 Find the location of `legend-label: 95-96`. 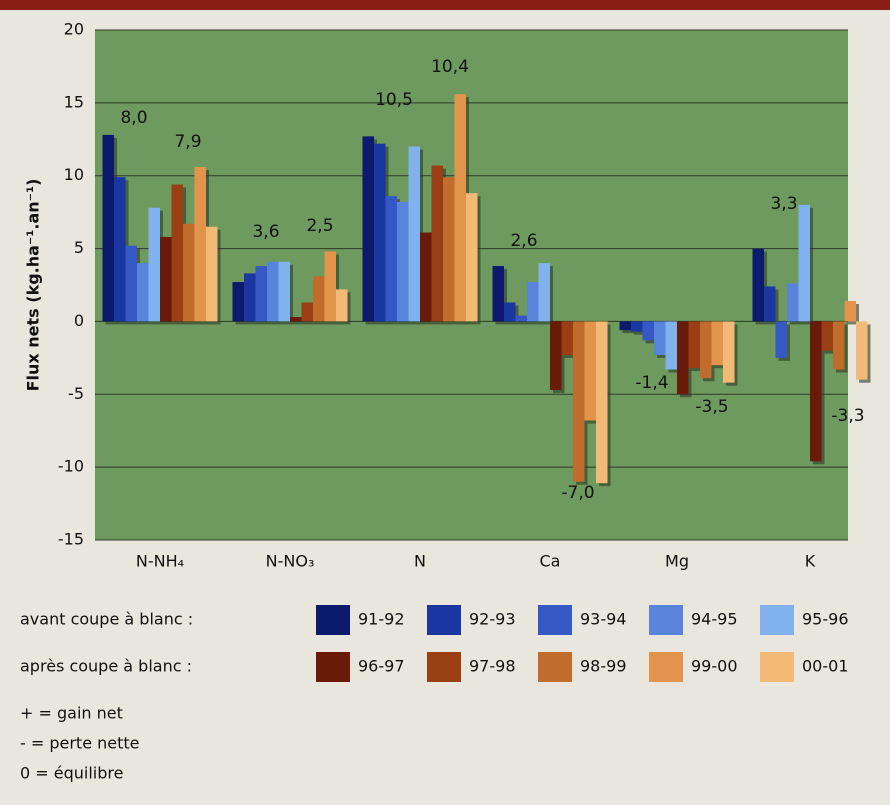

legend-label: 95-96 is located at coordinates (825, 619).